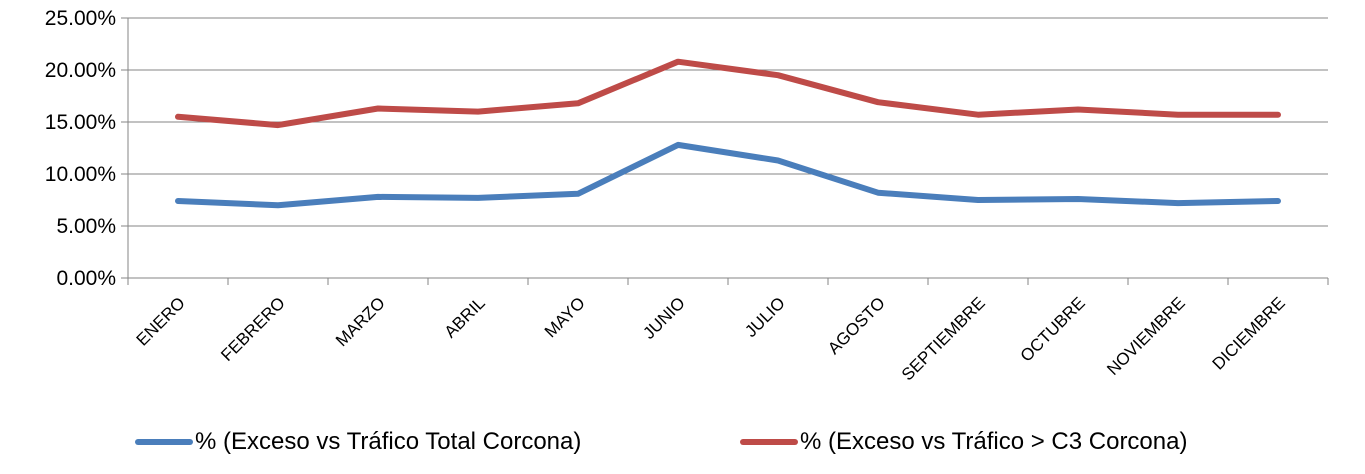  What do you see at coordinates (253, 329) in the screenshot?
I see `x-tick-label: FEBRERO` at bounding box center [253, 329].